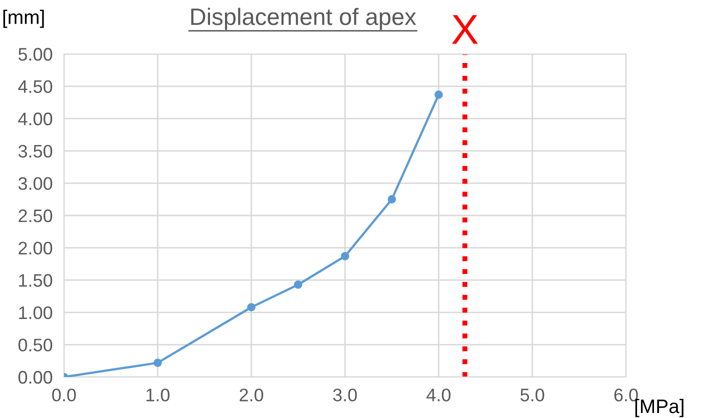 The height and width of the screenshot is (418, 721). I want to click on x-tick-label: 0.0, so click(64, 395).